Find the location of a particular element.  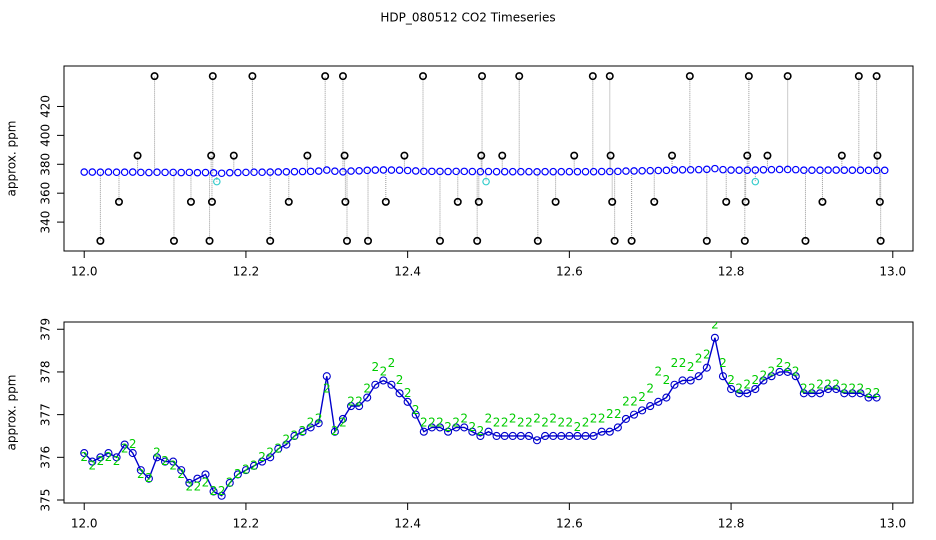

y-tick-label: 380 is located at coordinates (46, 164).